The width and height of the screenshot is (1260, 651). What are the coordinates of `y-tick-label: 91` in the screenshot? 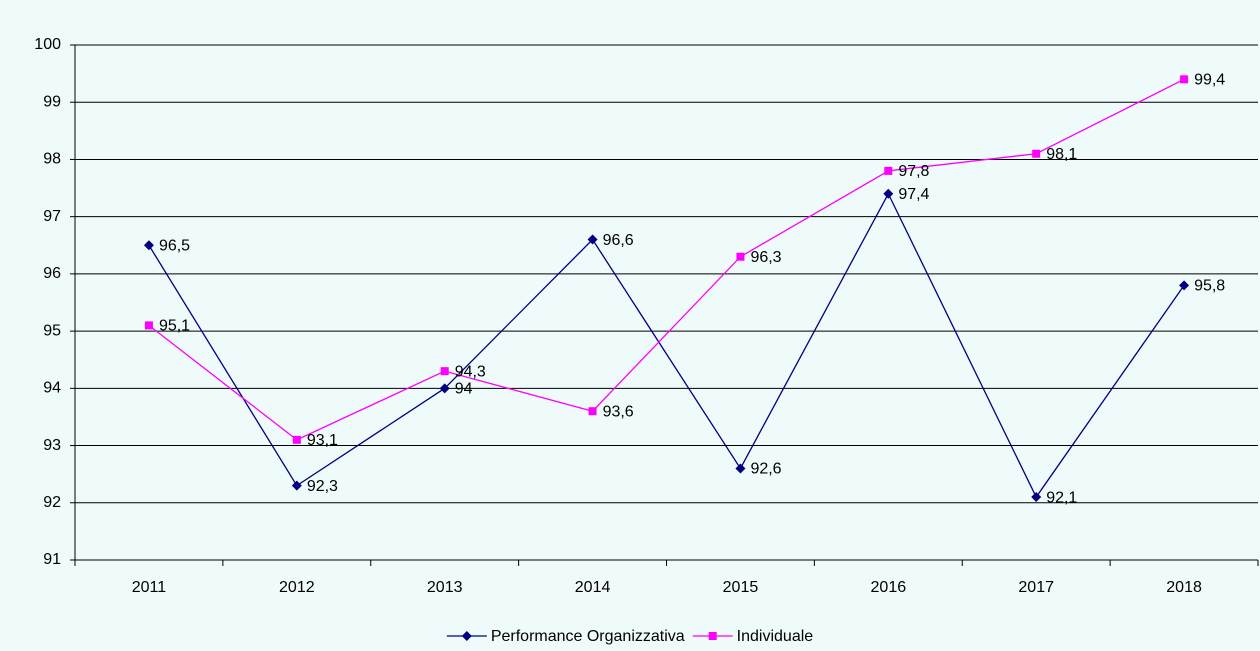 It's located at (52, 559).